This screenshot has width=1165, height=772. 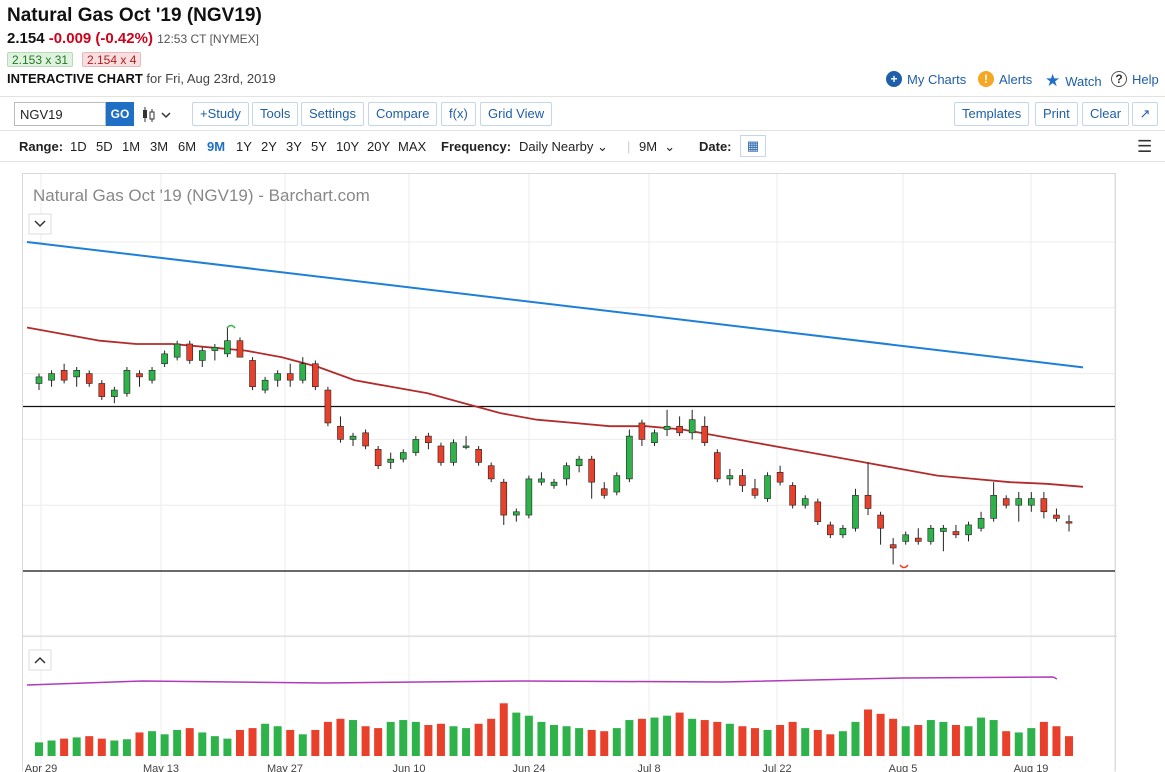 I want to click on tools-button: Tools, so click(x=275, y=114).